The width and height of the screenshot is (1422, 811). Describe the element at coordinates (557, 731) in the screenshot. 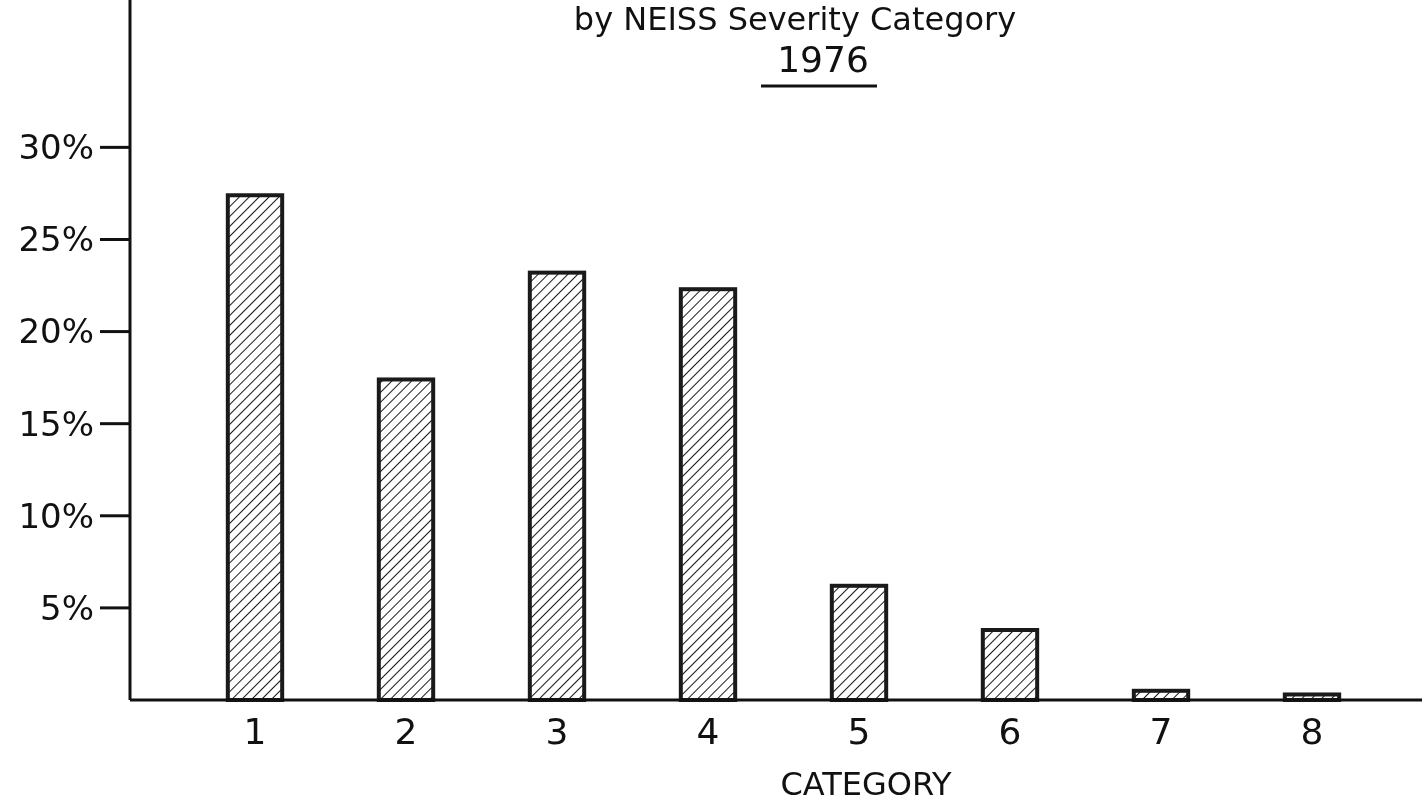

I see `x-tick-label: 3` at that location.